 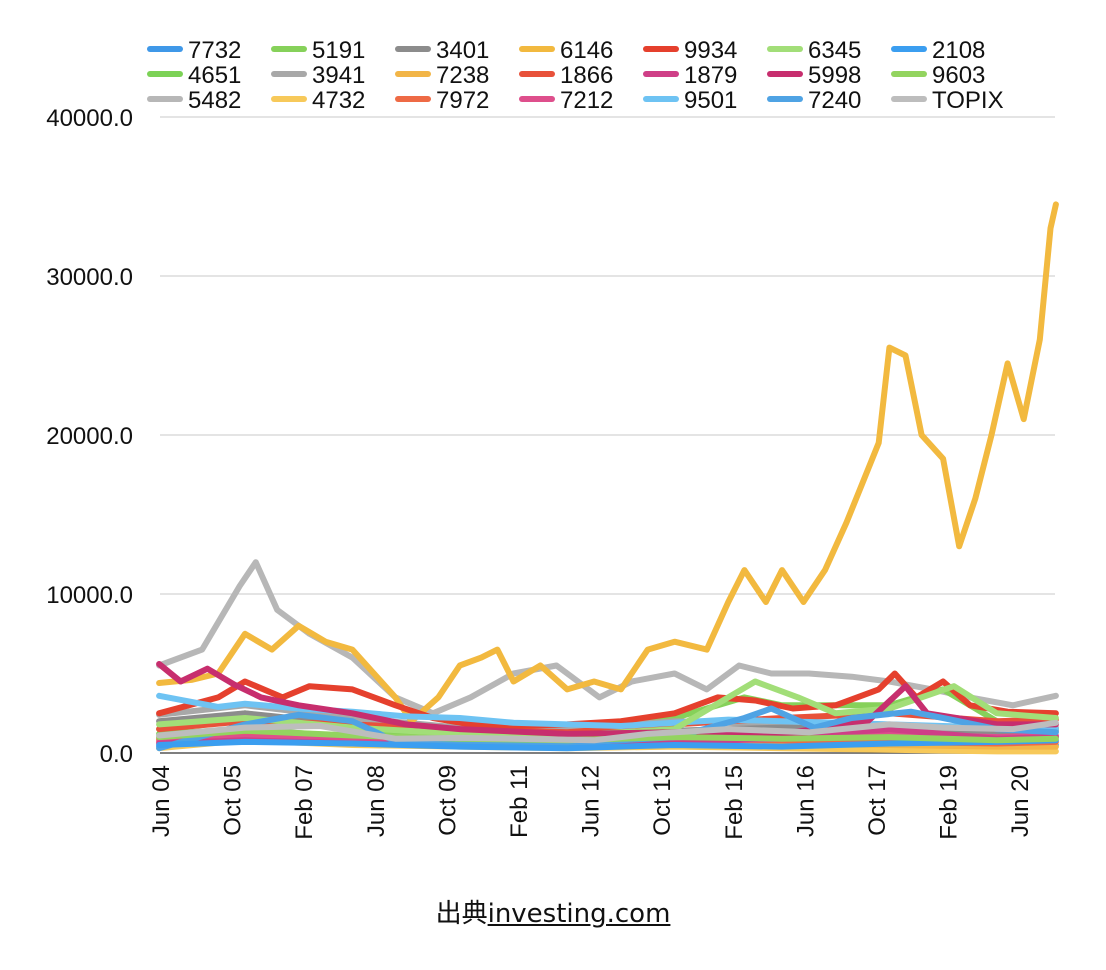 What do you see at coordinates (710, 75) in the screenshot?
I see `legend-label: 1879` at bounding box center [710, 75].